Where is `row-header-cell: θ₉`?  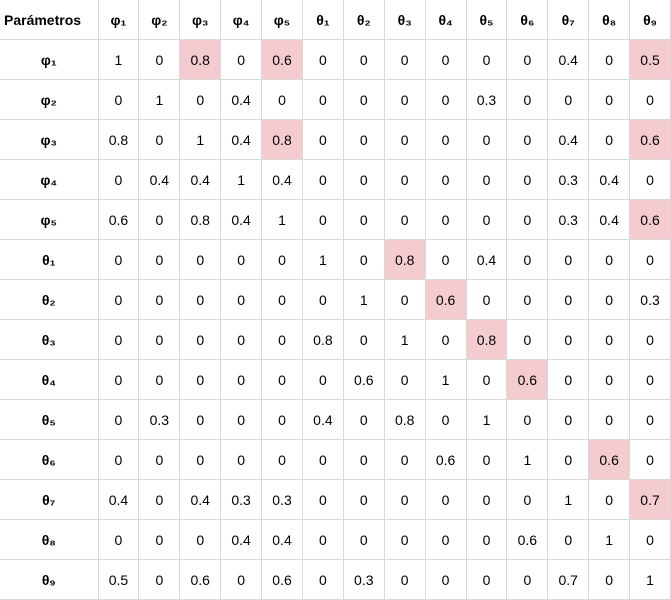 row-header-cell: θ₉ is located at coordinates (49, 579).